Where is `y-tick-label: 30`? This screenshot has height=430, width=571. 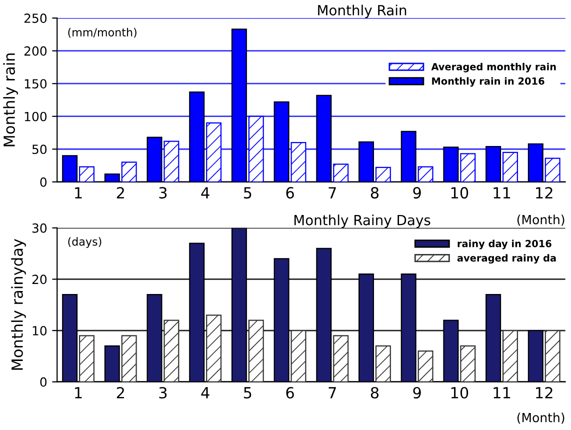 y-tick-label: 30 is located at coordinates (39, 228).